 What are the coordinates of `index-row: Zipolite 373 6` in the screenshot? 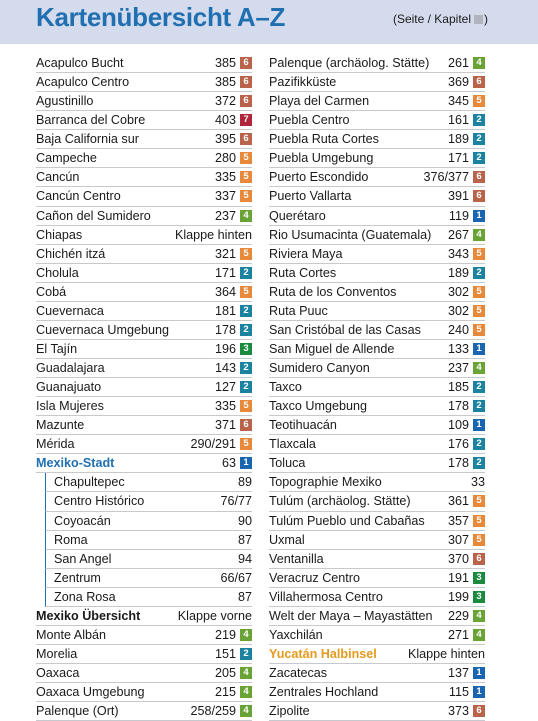 It's located at (377, 711).